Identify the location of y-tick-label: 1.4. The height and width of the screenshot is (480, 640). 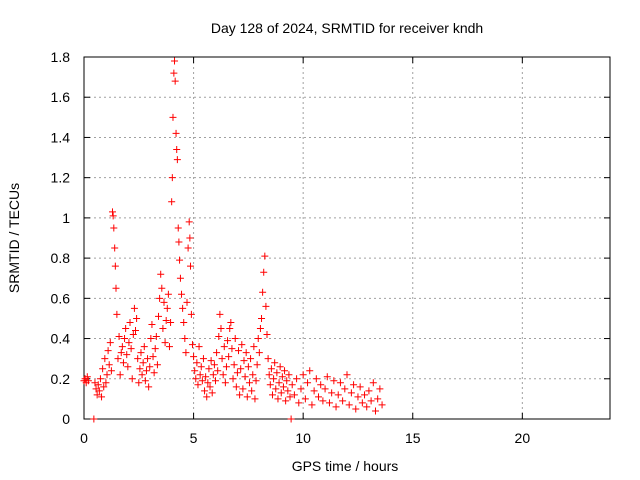
(61, 137).